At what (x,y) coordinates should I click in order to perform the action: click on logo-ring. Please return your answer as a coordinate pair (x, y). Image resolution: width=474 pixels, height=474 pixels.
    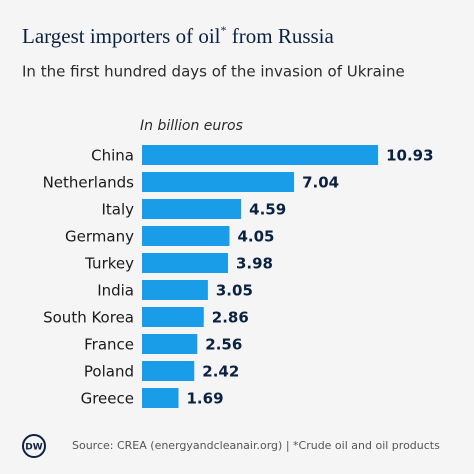
    Looking at the image, I should click on (34, 446).